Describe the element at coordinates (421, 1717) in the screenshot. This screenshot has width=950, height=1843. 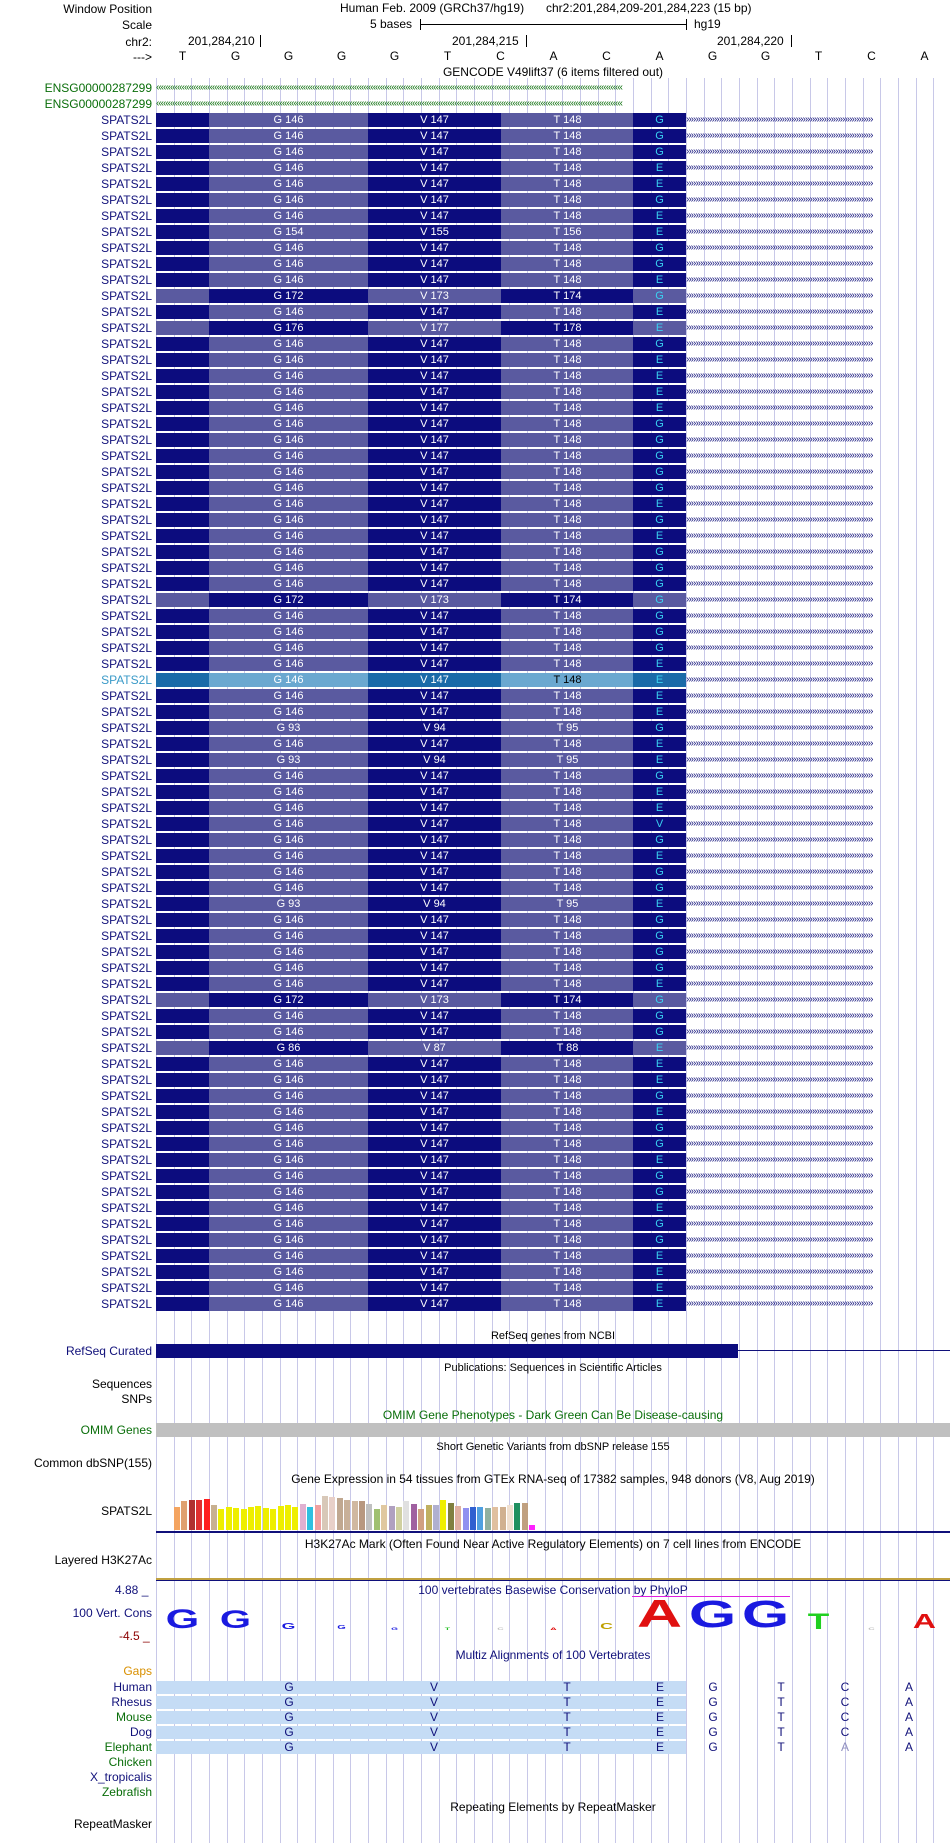
I see `alignment-block` at that location.